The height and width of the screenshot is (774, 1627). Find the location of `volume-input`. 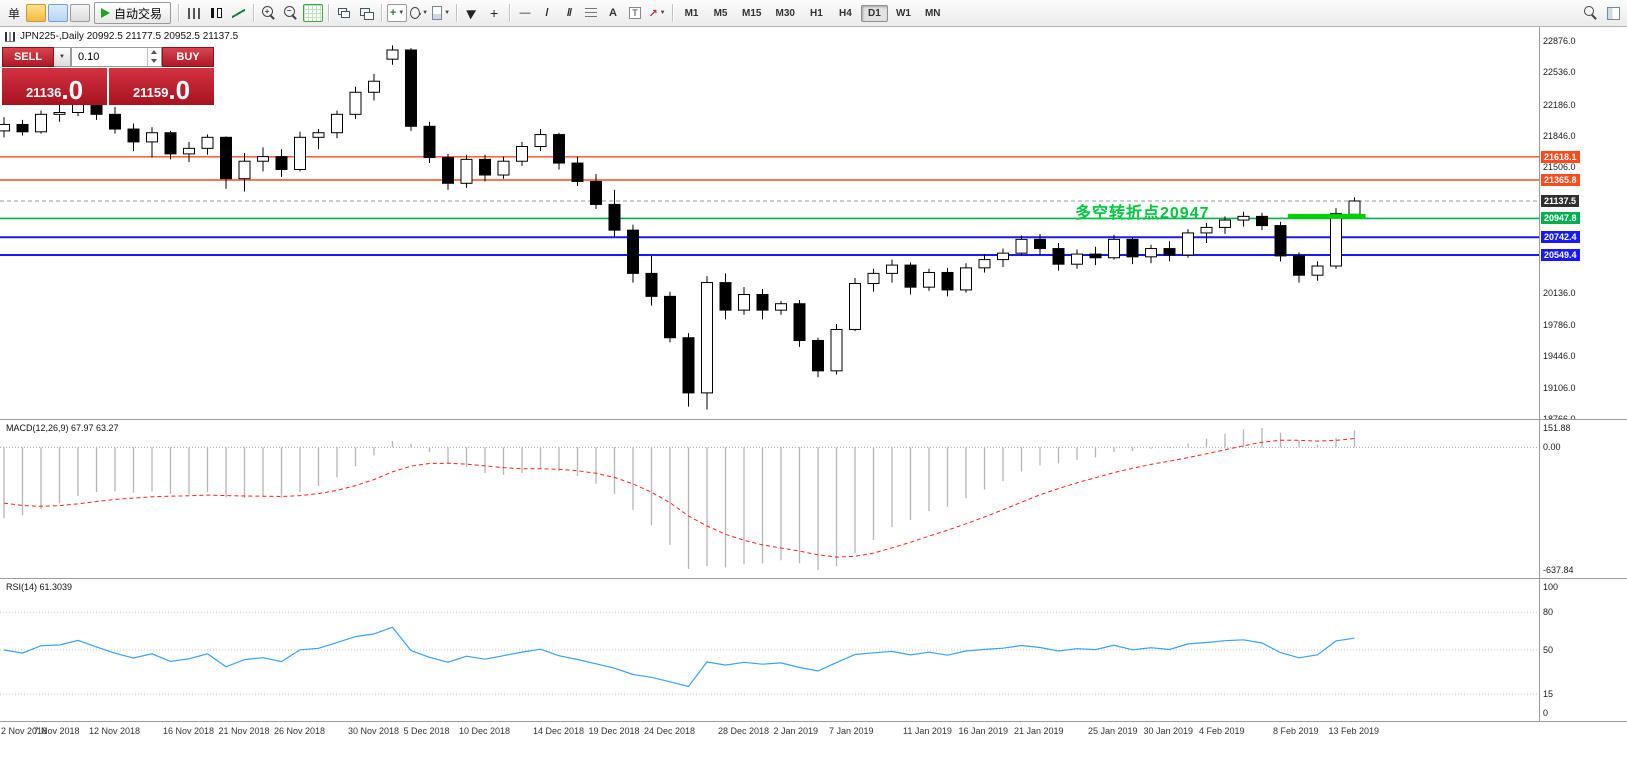

volume-input is located at coordinates (116, 57).